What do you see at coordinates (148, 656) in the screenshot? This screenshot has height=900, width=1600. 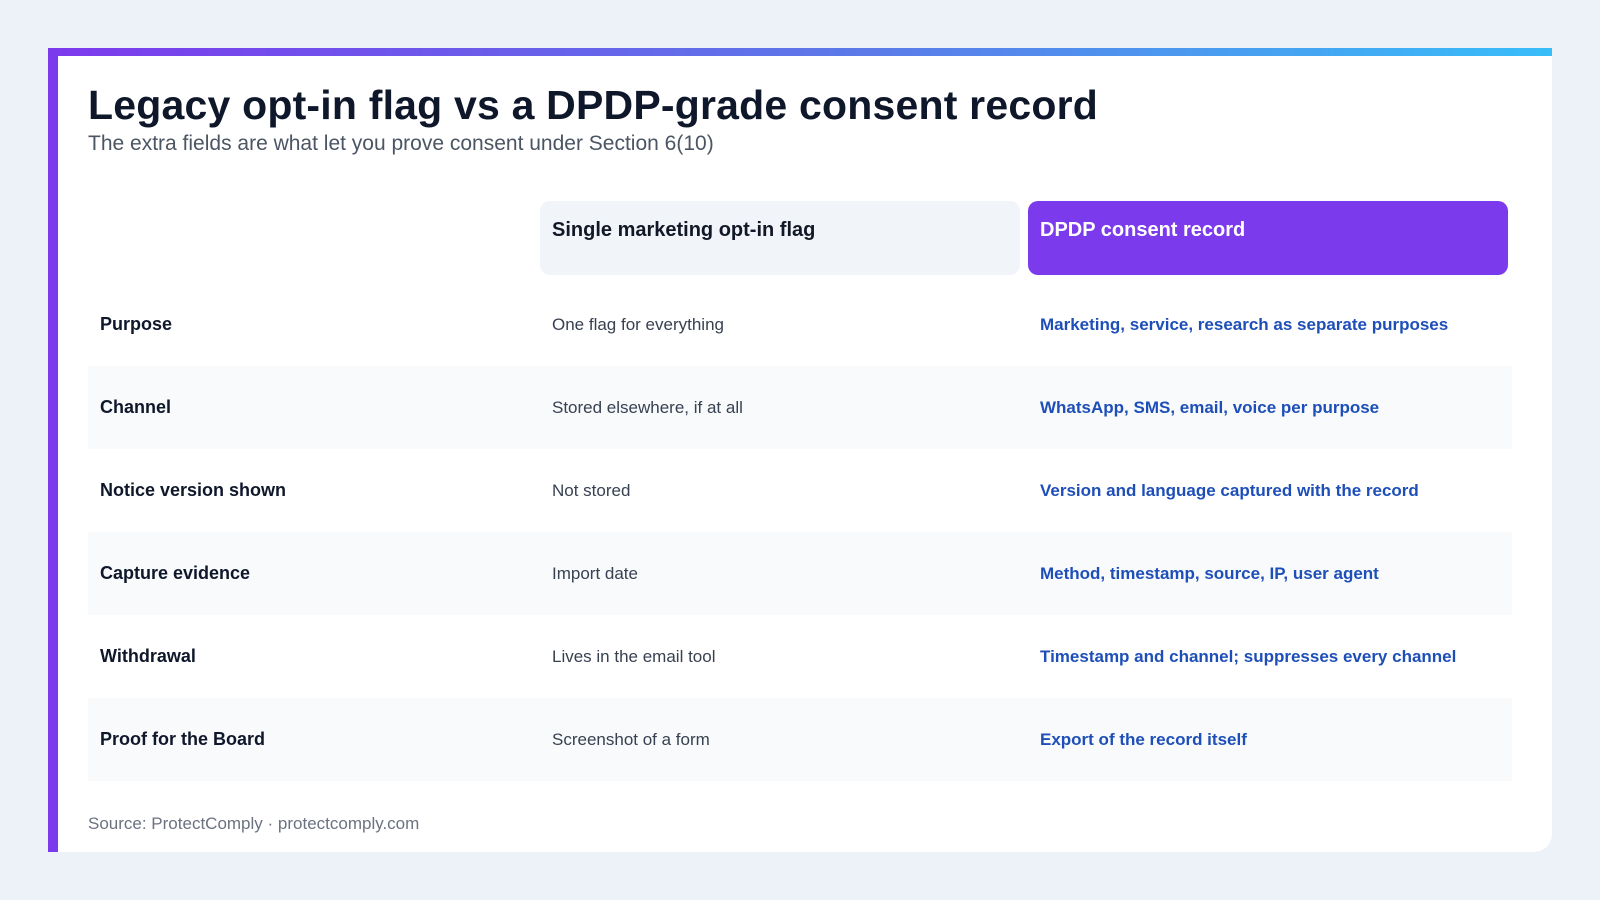 I see `row-label: Withdrawal` at bounding box center [148, 656].